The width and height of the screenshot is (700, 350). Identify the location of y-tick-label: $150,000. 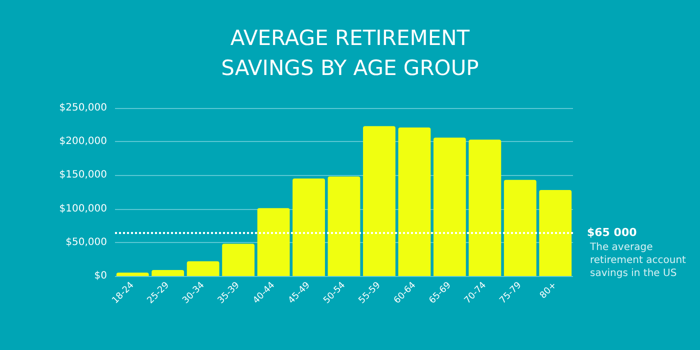
(83, 175).